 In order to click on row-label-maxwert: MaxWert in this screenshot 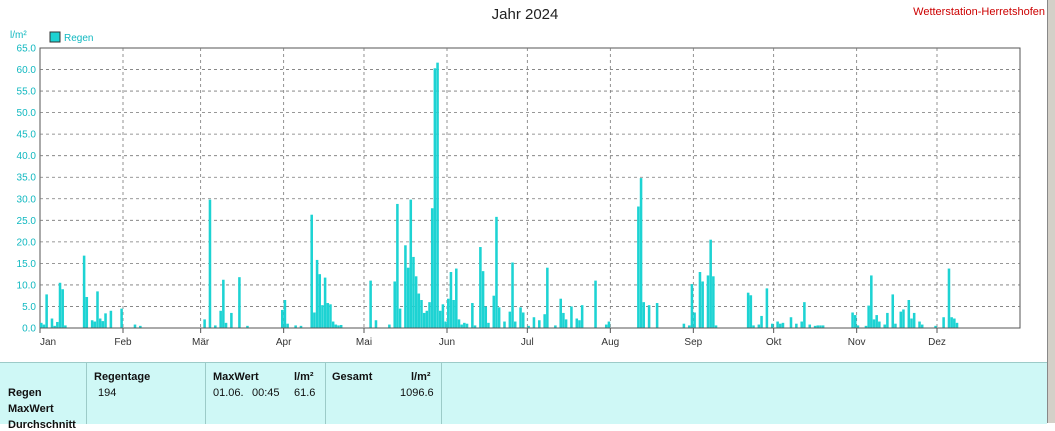, I will do `click(31, 409)`.